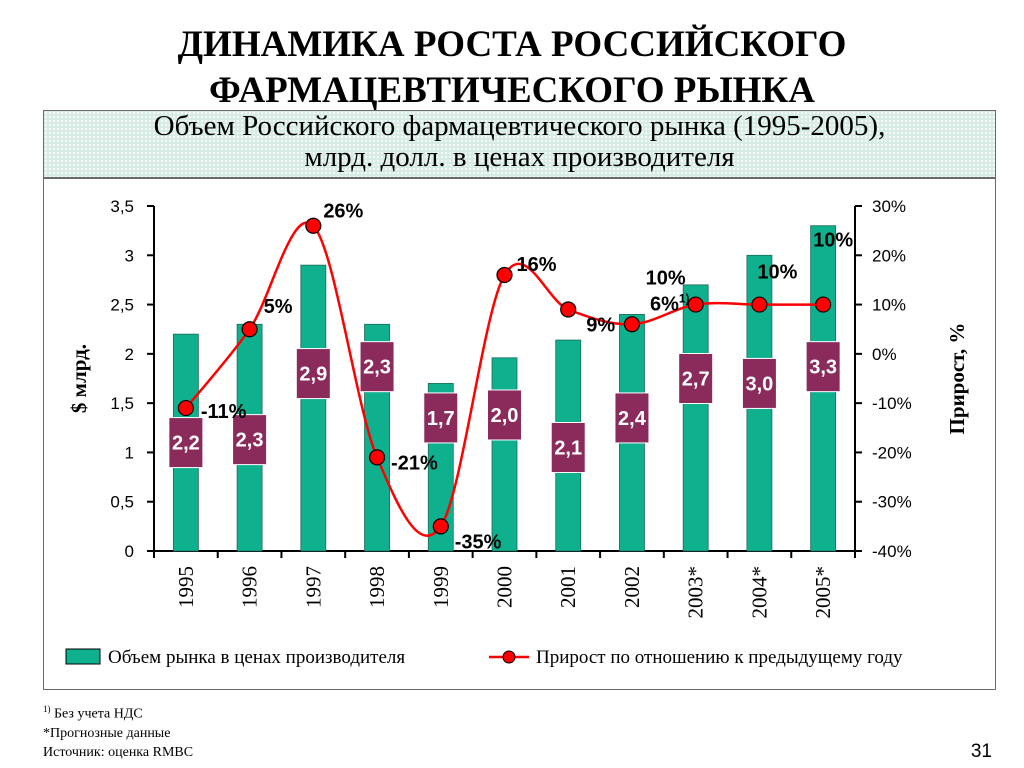 This screenshot has width=1024, height=768. I want to click on bar-value-label: 2,0, so click(505, 416).